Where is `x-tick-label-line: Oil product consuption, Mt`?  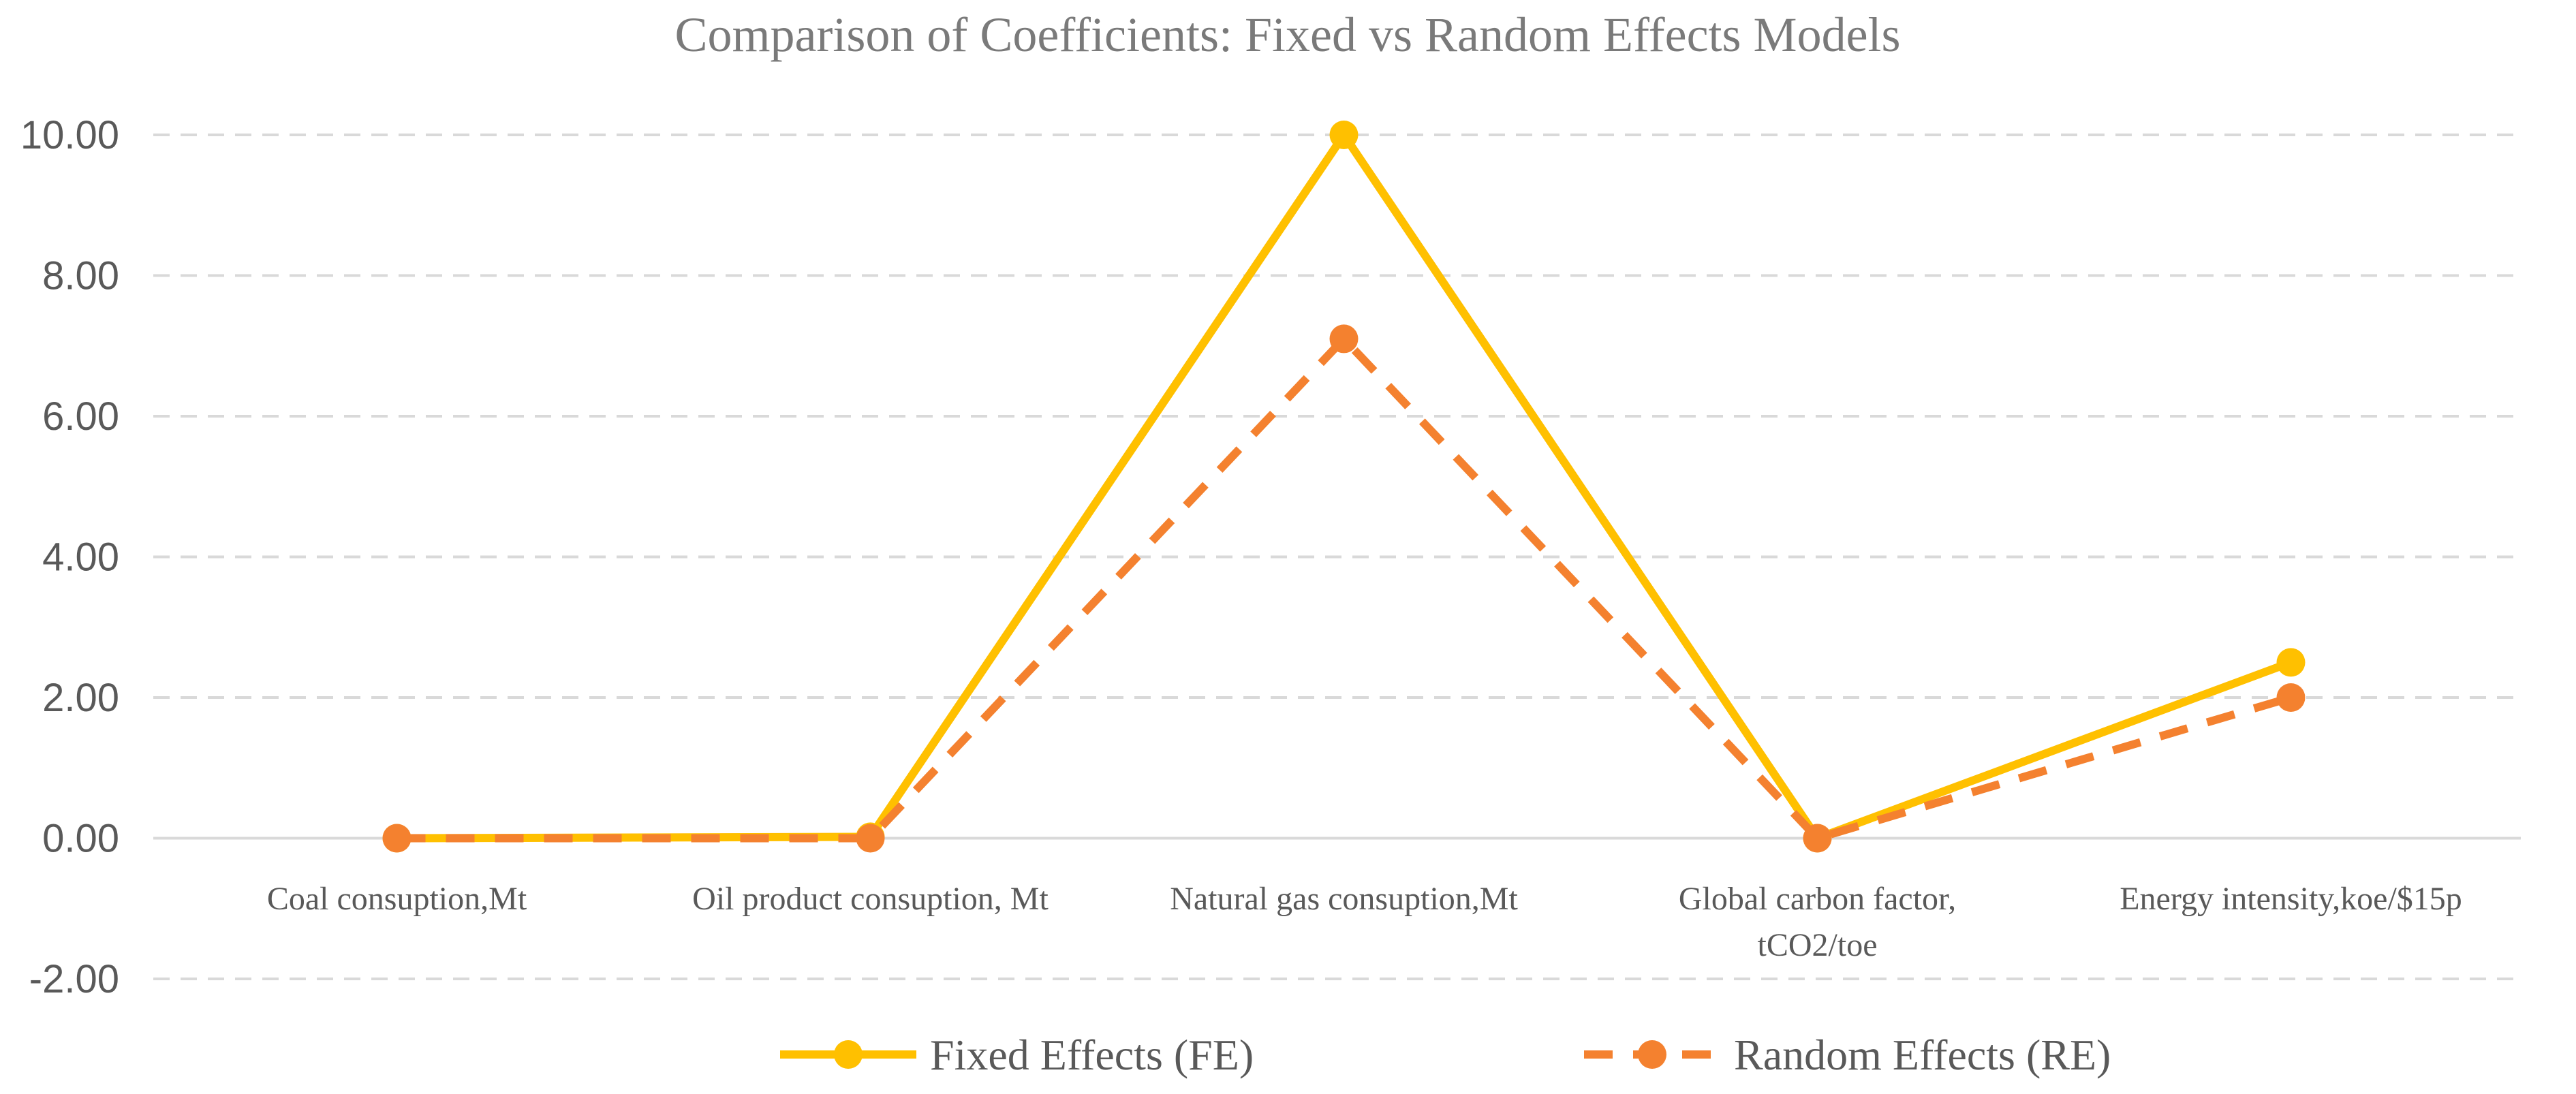 x-tick-label-line: Oil product consuption, Mt is located at coordinates (870, 899).